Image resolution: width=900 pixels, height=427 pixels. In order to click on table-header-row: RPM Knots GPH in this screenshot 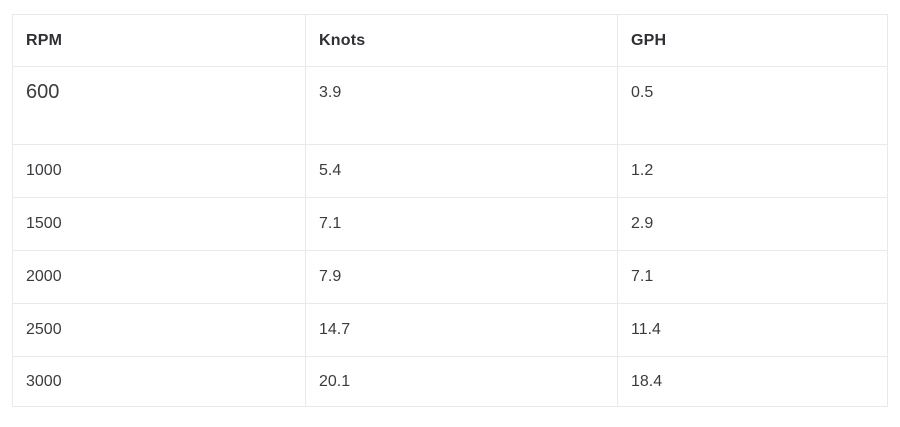, I will do `click(450, 40)`.